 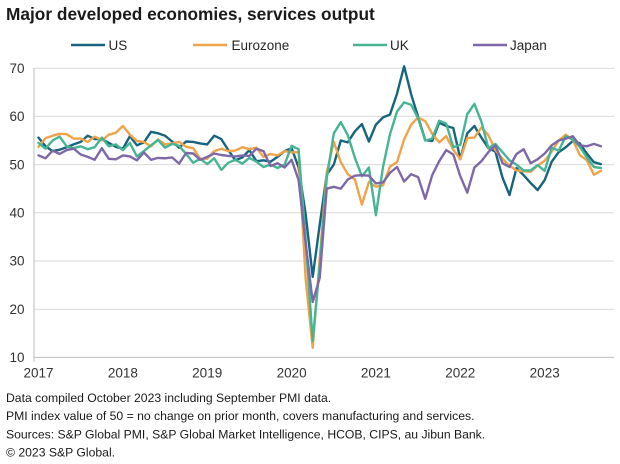 What do you see at coordinates (38, 373) in the screenshot?
I see `svg-text: 2017` at bounding box center [38, 373].